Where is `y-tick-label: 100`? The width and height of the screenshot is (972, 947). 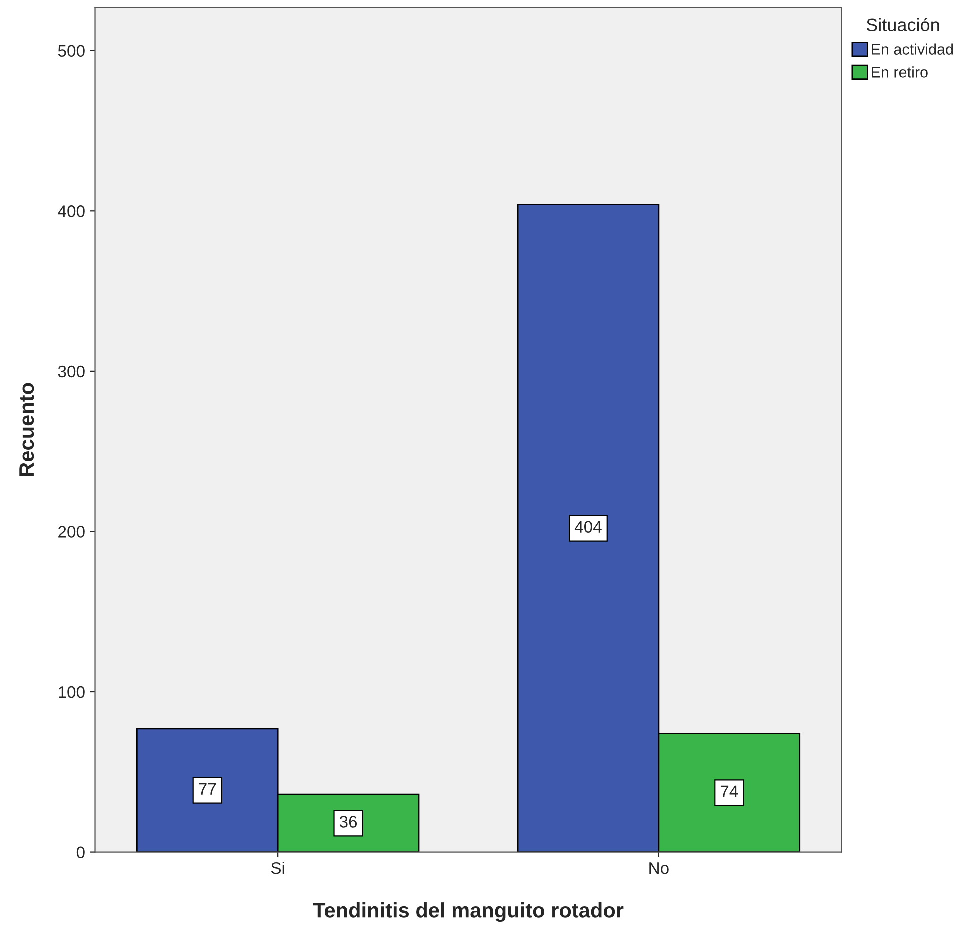
y-tick-label: 100 is located at coordinates (72, 692).